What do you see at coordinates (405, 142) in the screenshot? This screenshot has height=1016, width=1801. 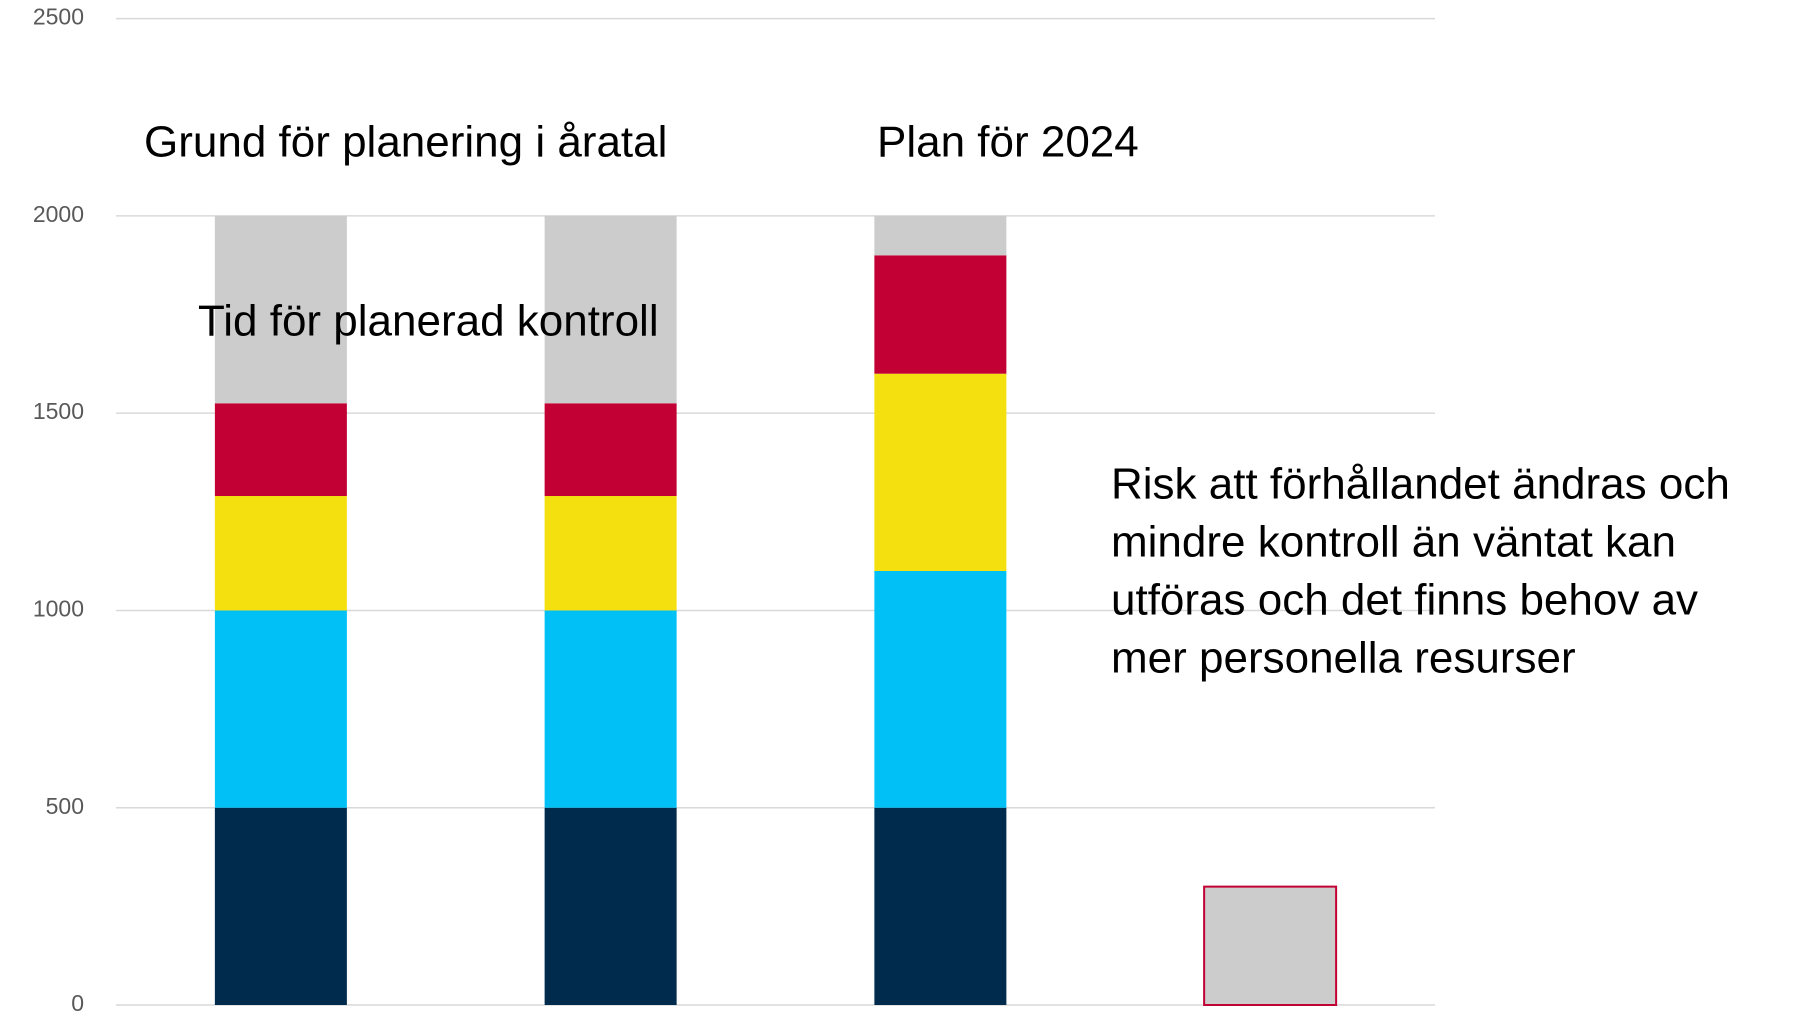 I see `annotation: Grund för planering i åratal` at bounding box center [405, 142].